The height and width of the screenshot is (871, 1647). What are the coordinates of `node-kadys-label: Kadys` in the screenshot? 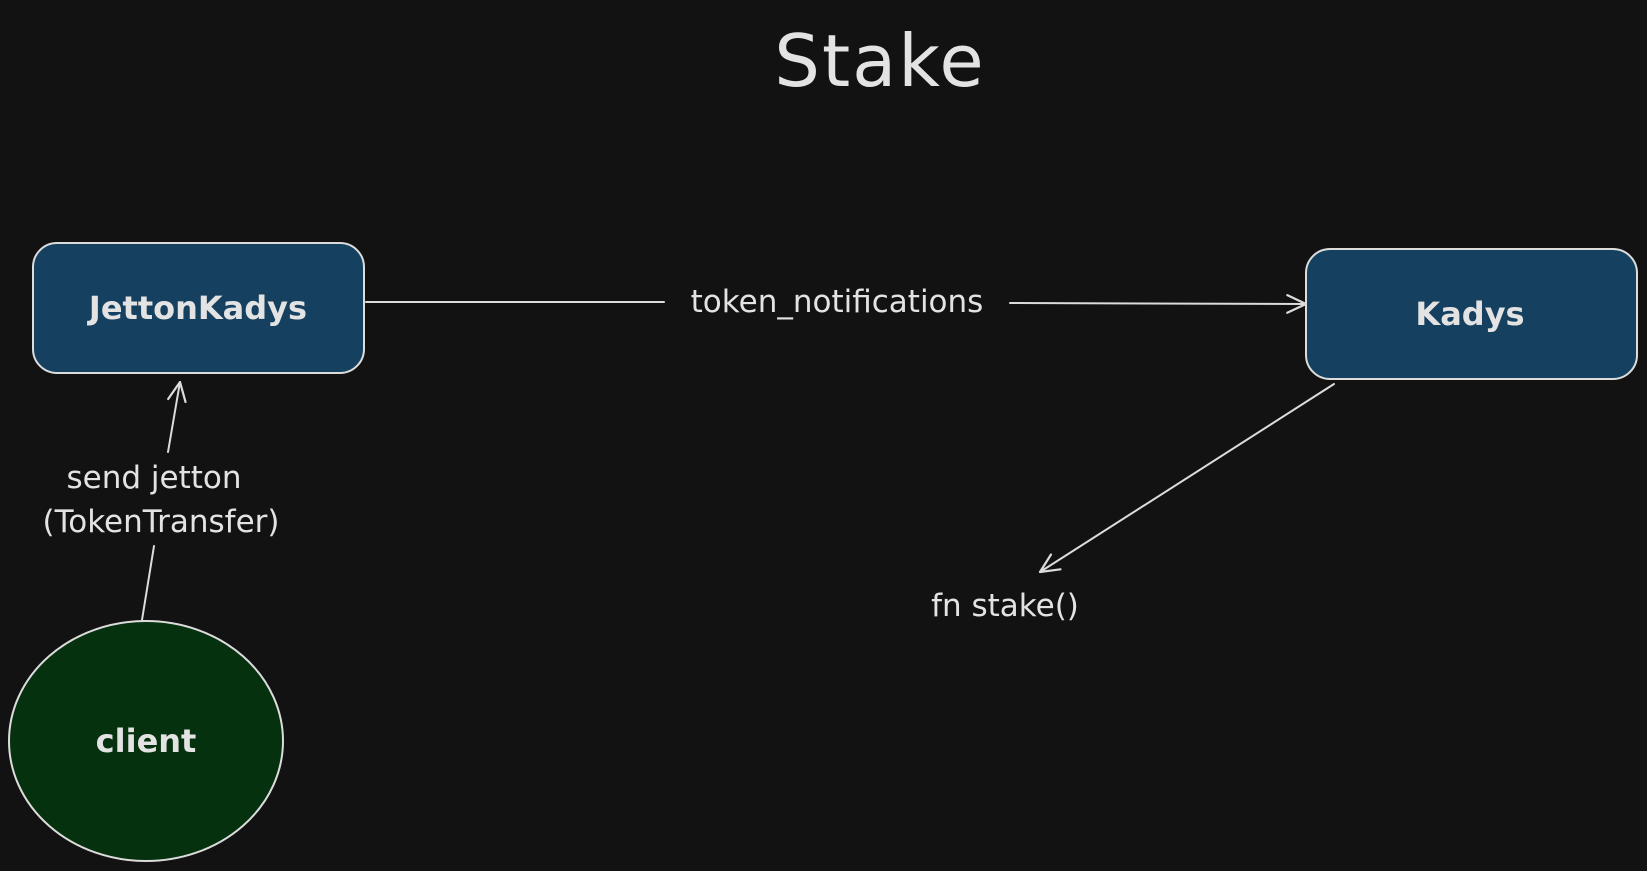 It's located at (1469, 314).